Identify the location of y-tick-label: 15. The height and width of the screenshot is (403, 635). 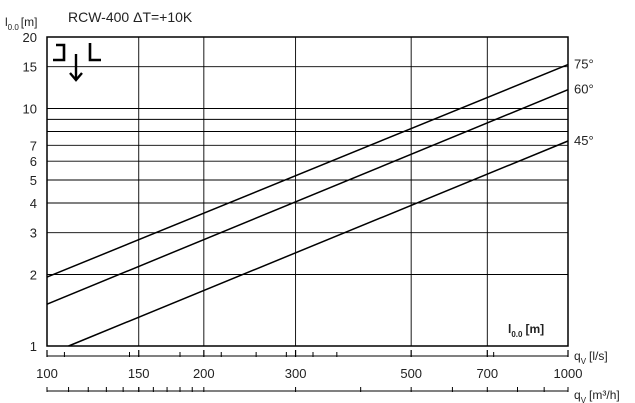
(30, 67).